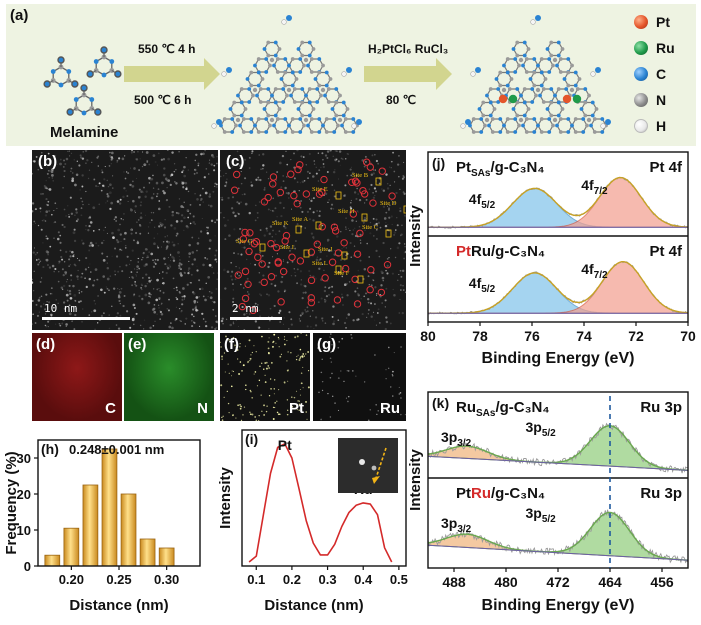  I want to click on x-axis-label: Binding Energy (eV), so click(558, 605).